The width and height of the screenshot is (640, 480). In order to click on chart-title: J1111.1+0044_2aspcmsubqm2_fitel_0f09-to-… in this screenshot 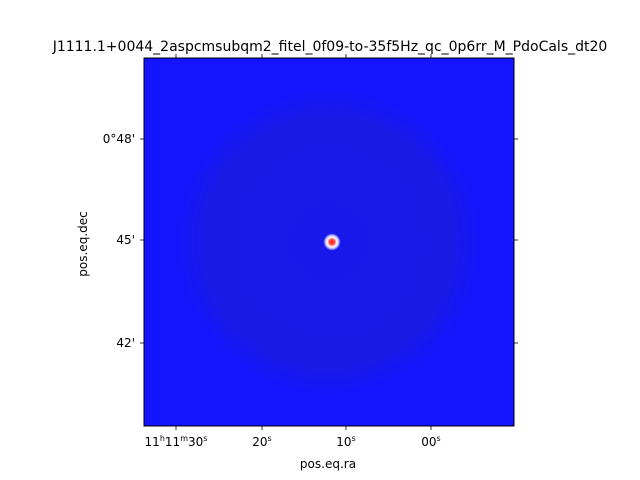, I will do `click(330, 47)`.